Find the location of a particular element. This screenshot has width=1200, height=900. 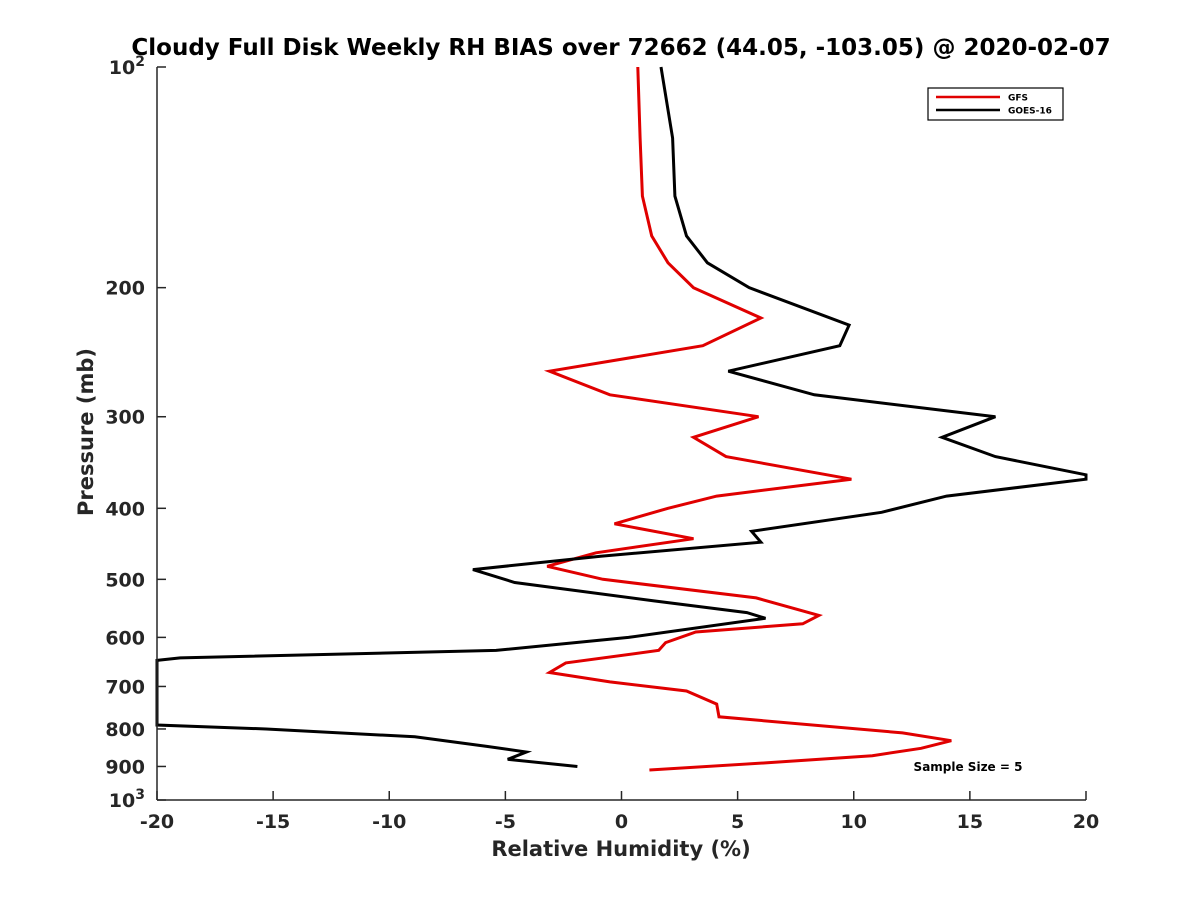

y-tick-label: 800 is located at coordinates (125, 730).